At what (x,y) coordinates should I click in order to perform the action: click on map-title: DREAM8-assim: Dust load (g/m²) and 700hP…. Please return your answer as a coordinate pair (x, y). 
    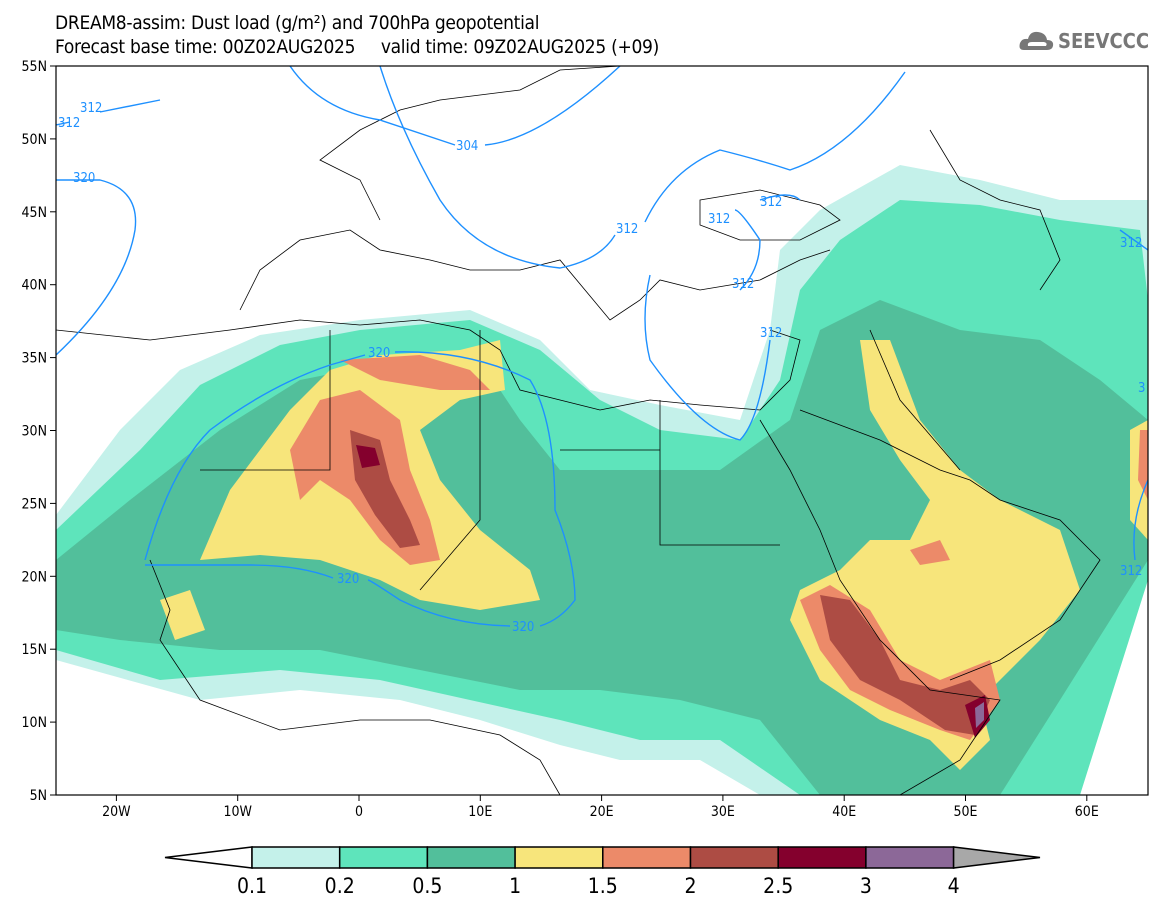
    Looking at the image, I should click on (297, 23).